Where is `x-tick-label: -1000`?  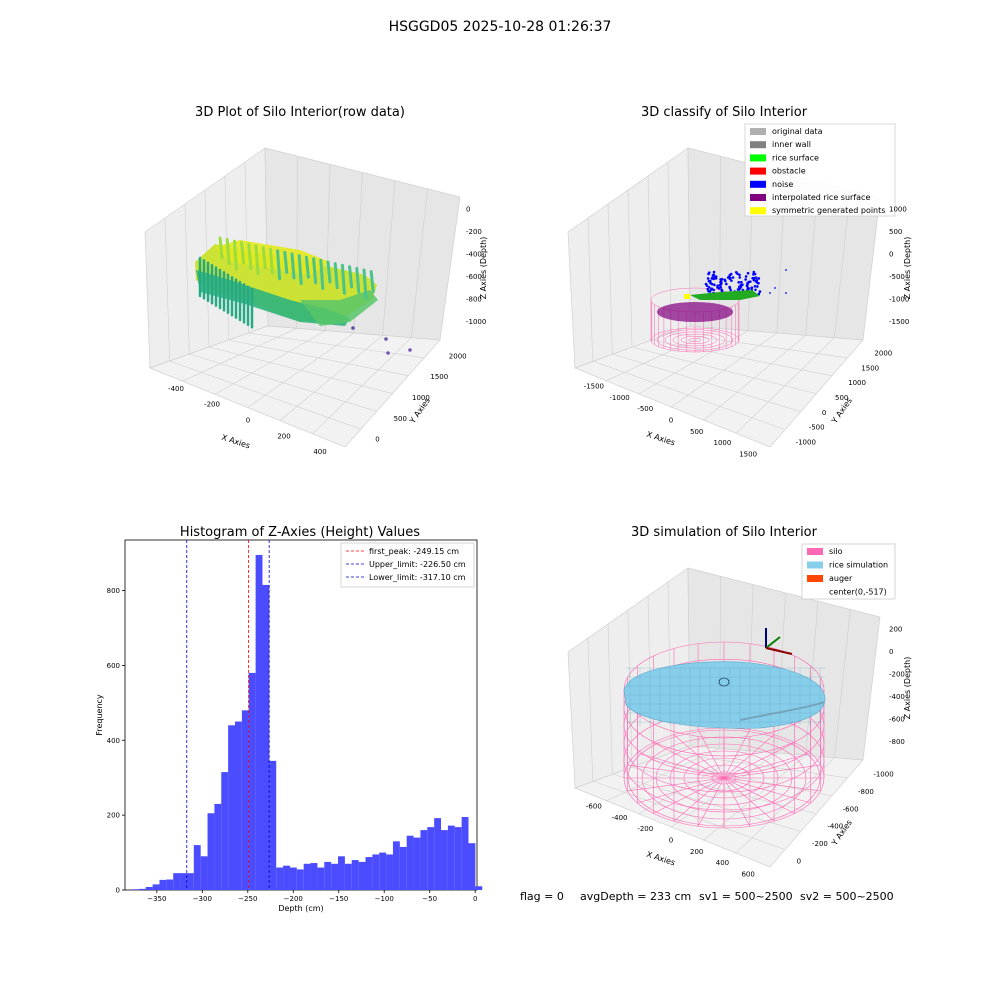 x-tick-label: -1000 is located at coordinates (619, 398).